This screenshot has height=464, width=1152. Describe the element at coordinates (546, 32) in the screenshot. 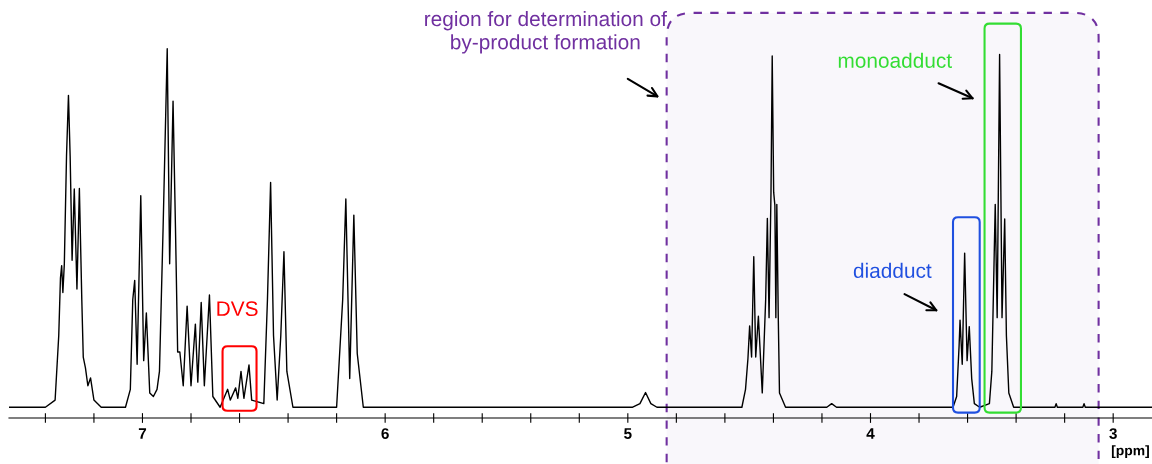

I see `band-label: region for determination of by-product formation` at that location.